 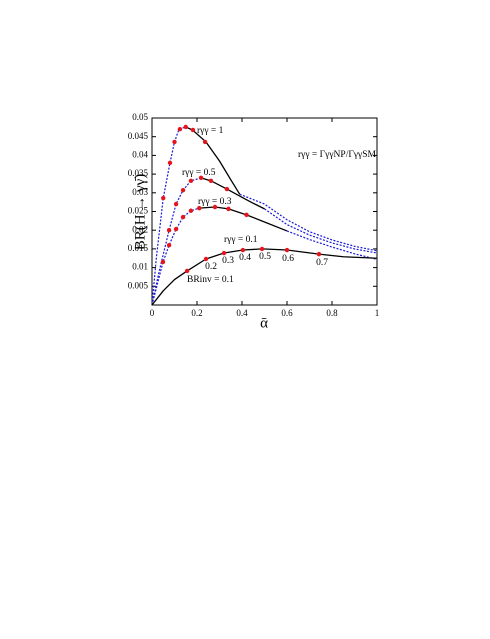 What do you see at coordinates (245, 258) in the screenshot?
I see `annotation: 0.4` at bounding box center [245, 258].